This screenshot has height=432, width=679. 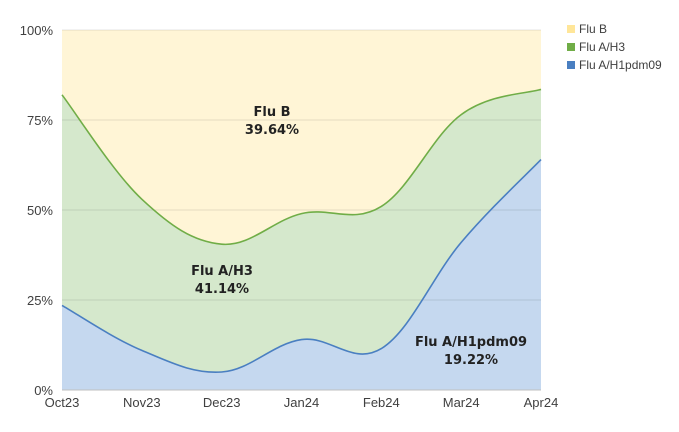 What do you see at coordinates (620, 65) in the screenshot?
I see `legend-label-flu-a-h1pdm09: Flu A/H1pdm09` at bounding box center [620, 65].